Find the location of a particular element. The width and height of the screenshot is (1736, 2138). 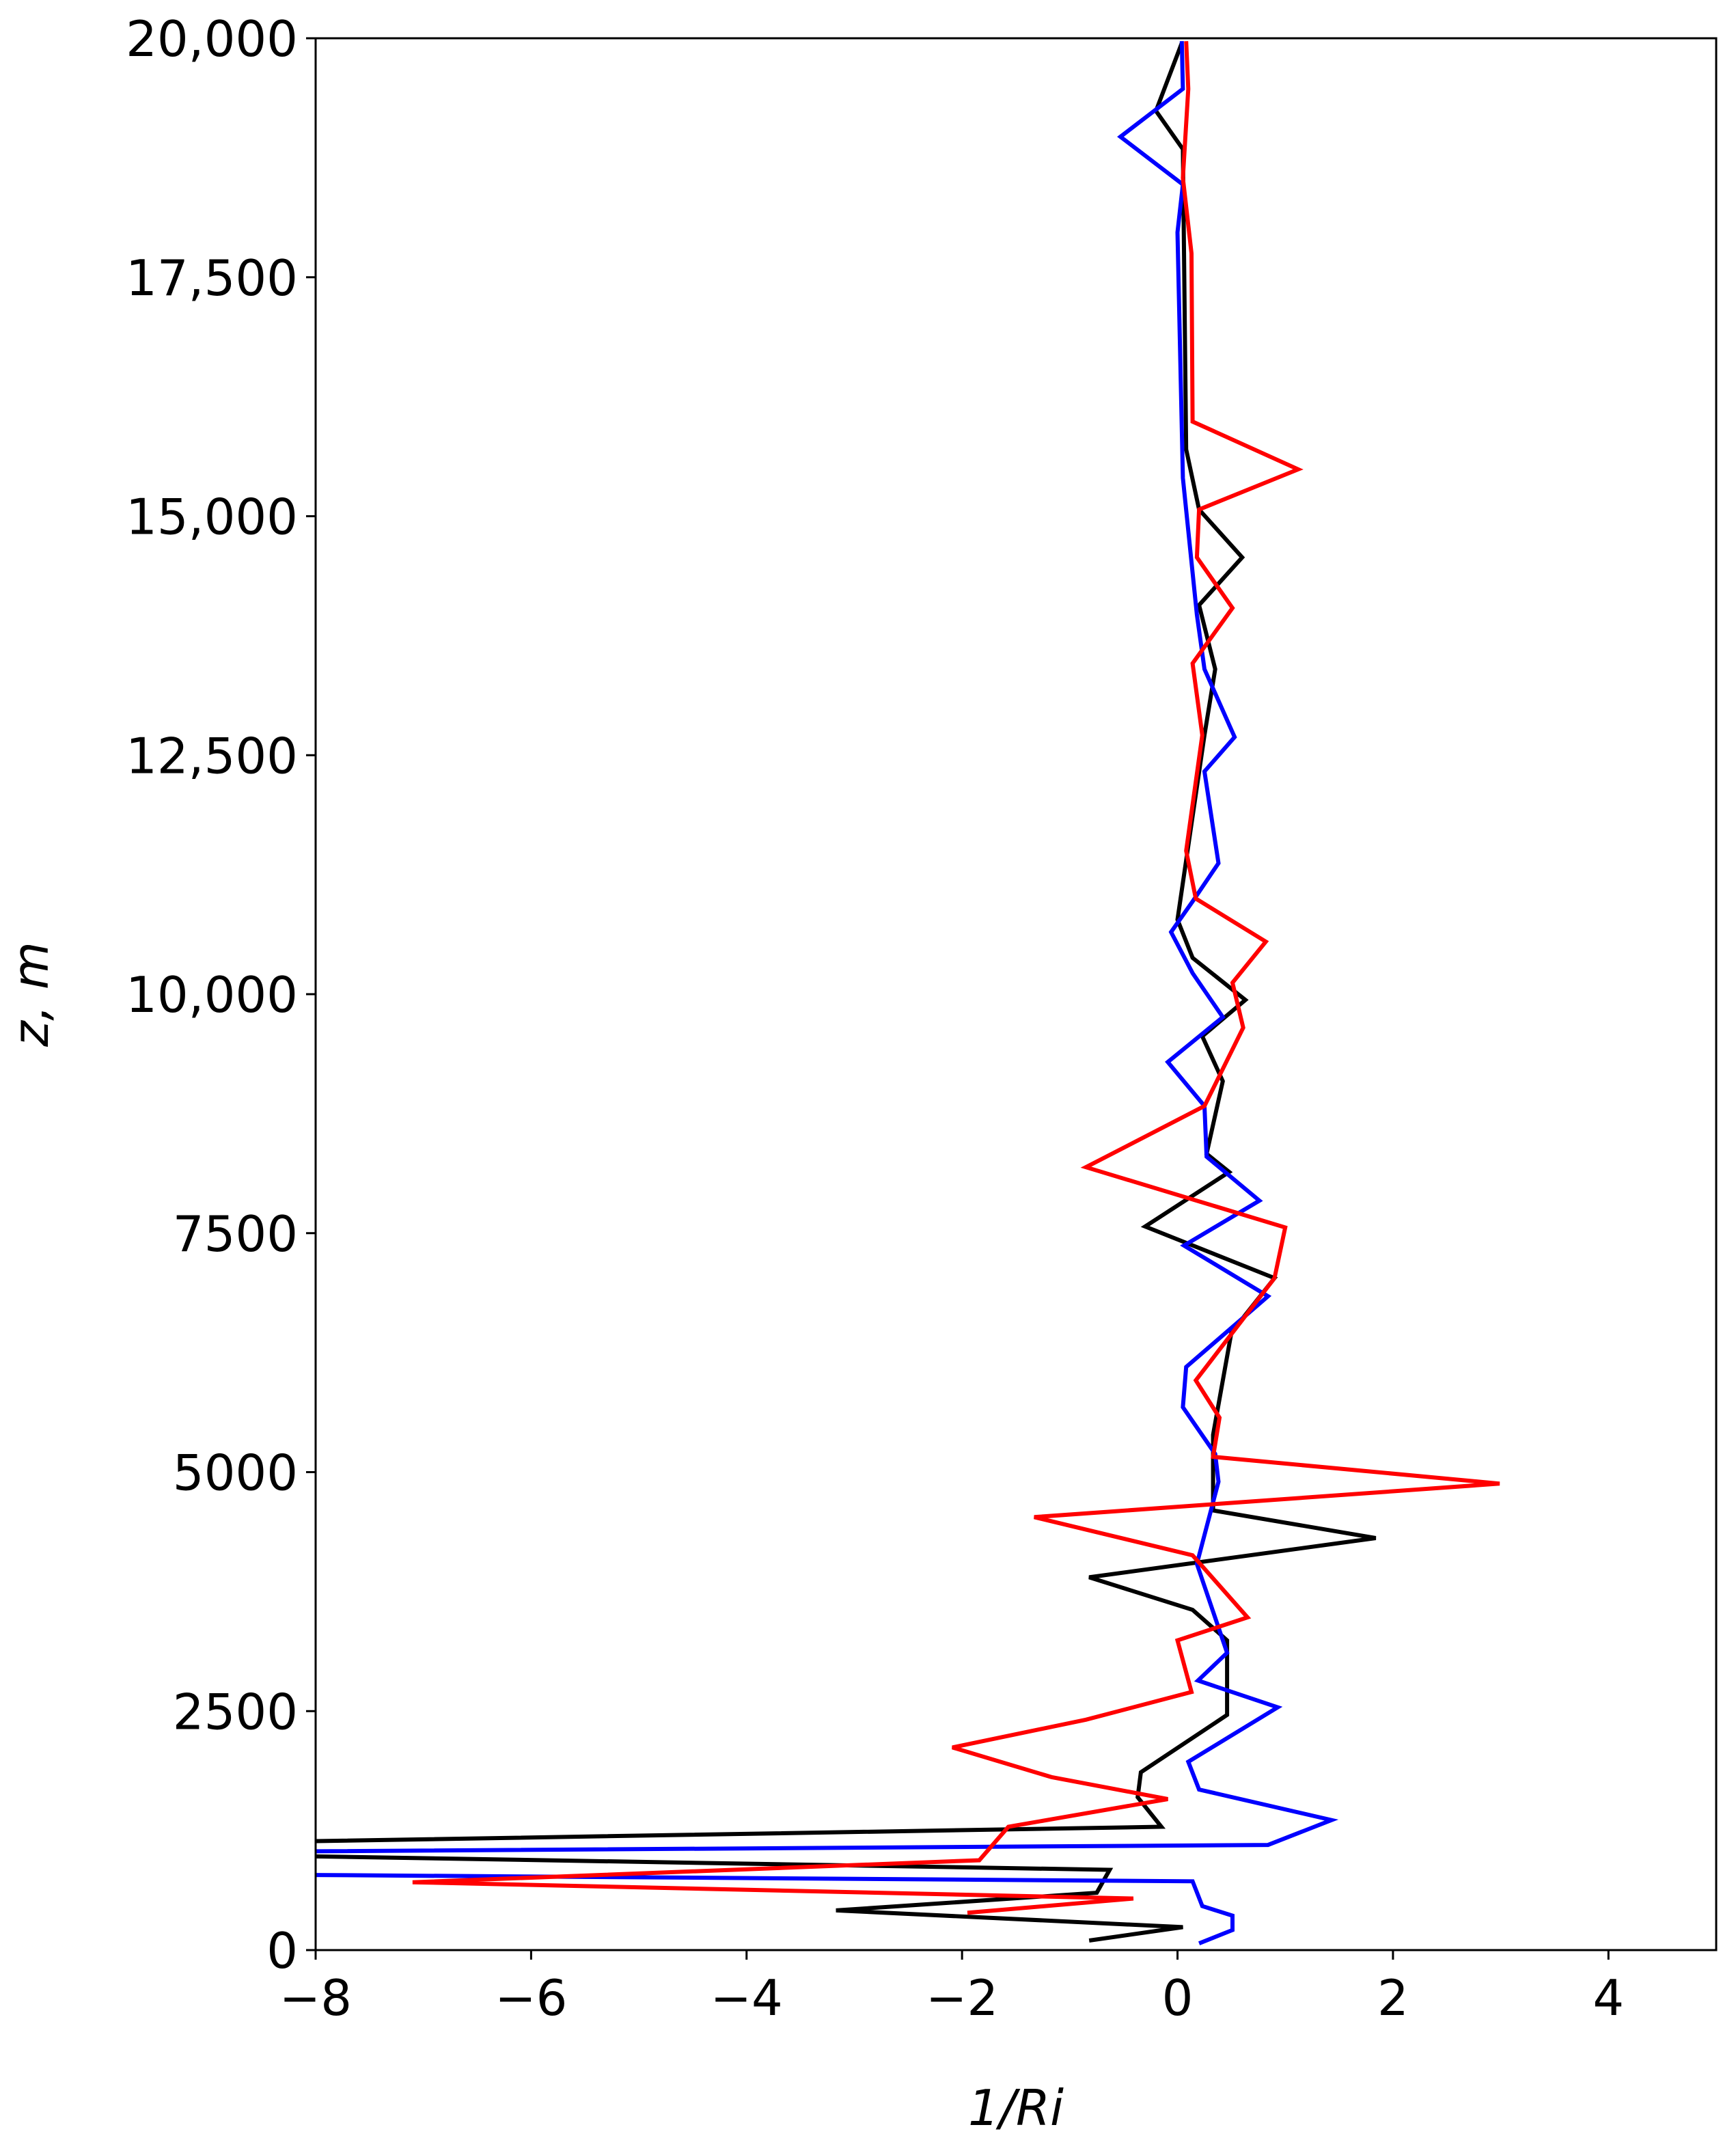

x-tick-label: −4 is located at coordinates (747, 1998).